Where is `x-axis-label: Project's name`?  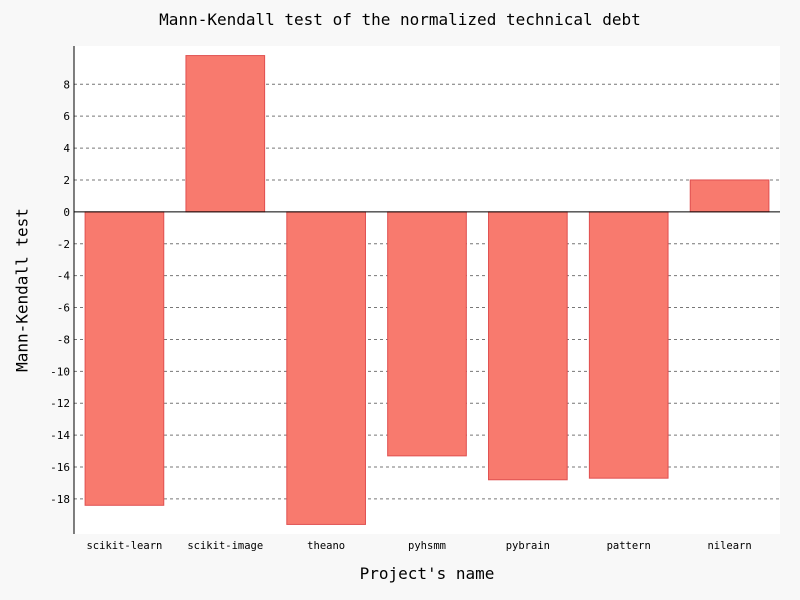
x-axis-label: Project's name is located at coordinates (427, 573).